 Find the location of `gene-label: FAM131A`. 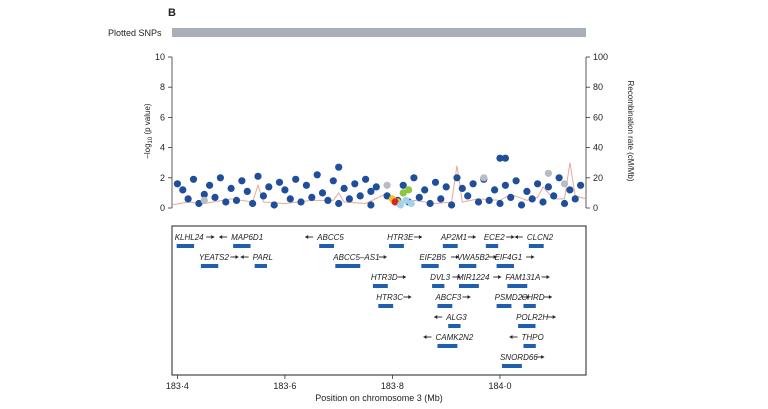

gene-label: FAM131A is located at coordinates (522, 277).